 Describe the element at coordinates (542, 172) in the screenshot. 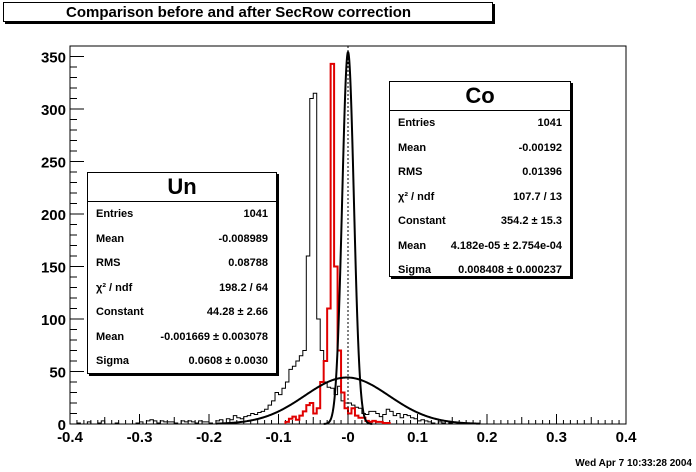

I see `stats-value: 0.01396` at that location.